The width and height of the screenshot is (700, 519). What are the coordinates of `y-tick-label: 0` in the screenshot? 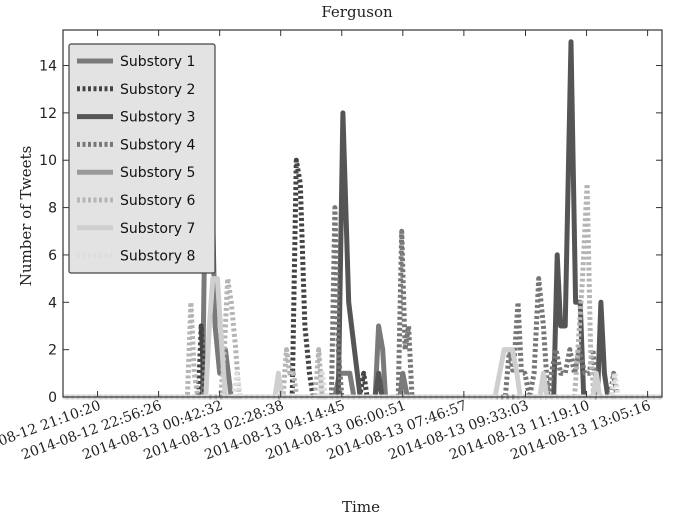 It's located at (52, 398).